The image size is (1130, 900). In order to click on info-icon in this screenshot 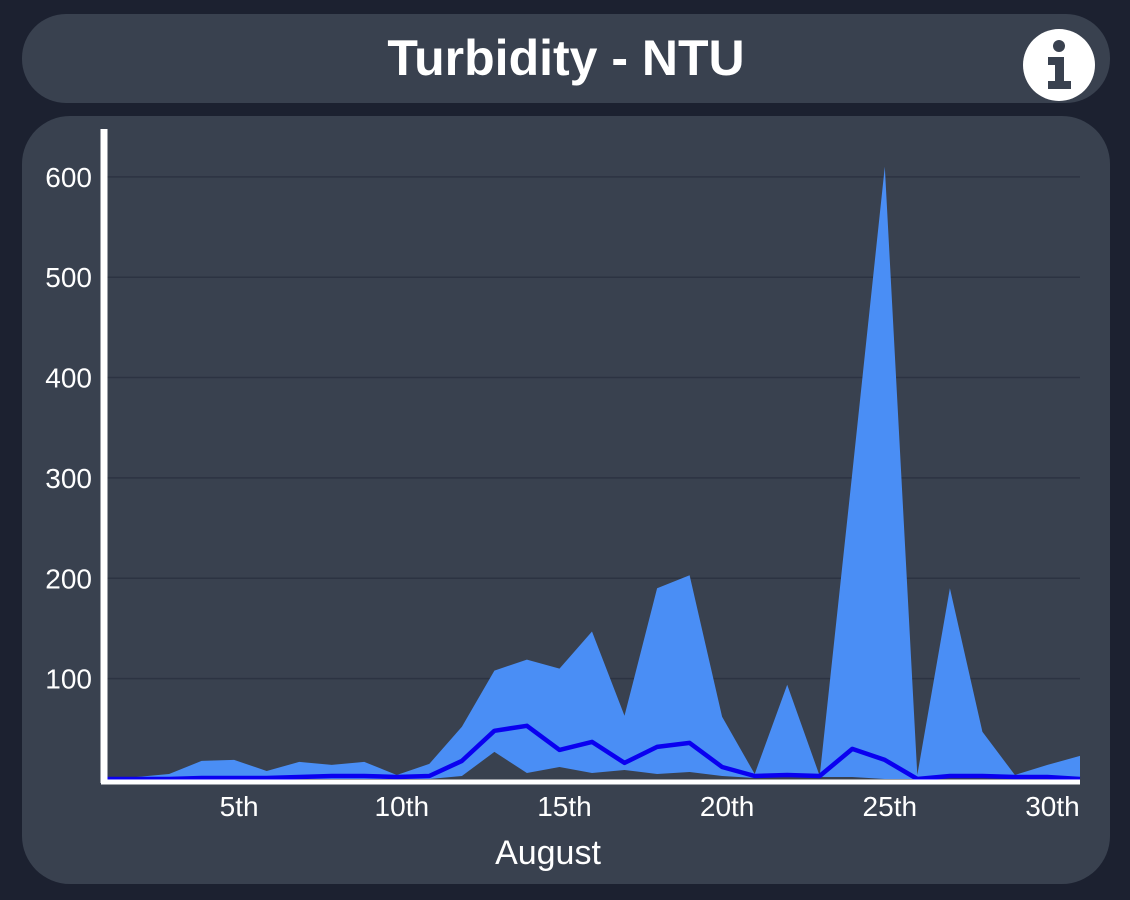, I will do `click(1059, 64)`.